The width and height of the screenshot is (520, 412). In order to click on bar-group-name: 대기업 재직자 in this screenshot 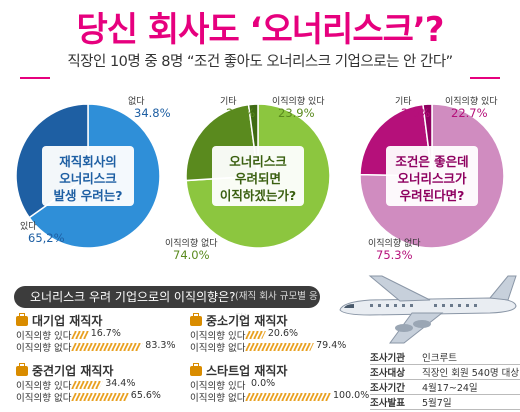, I will do `click(67, 321)`.